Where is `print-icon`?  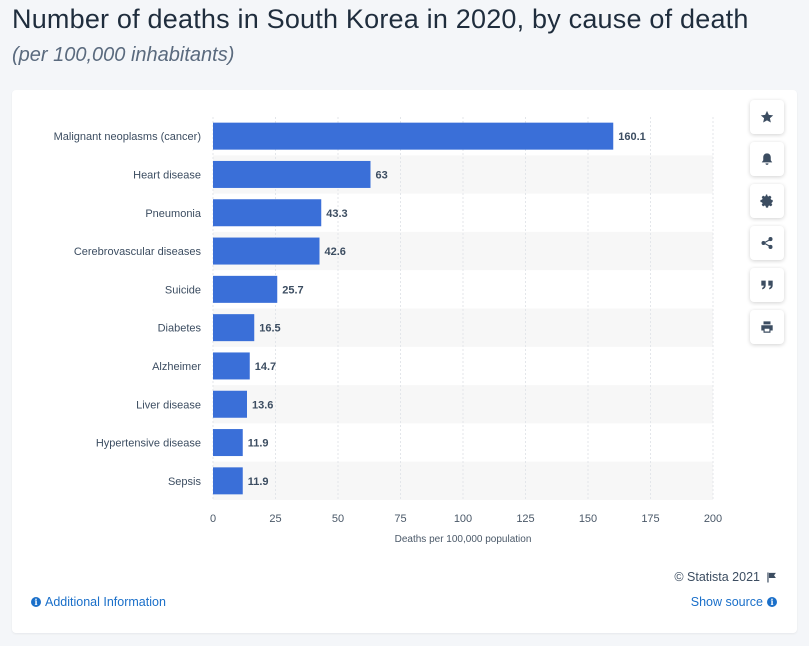
print-icon is located at coordinates (767, 327).